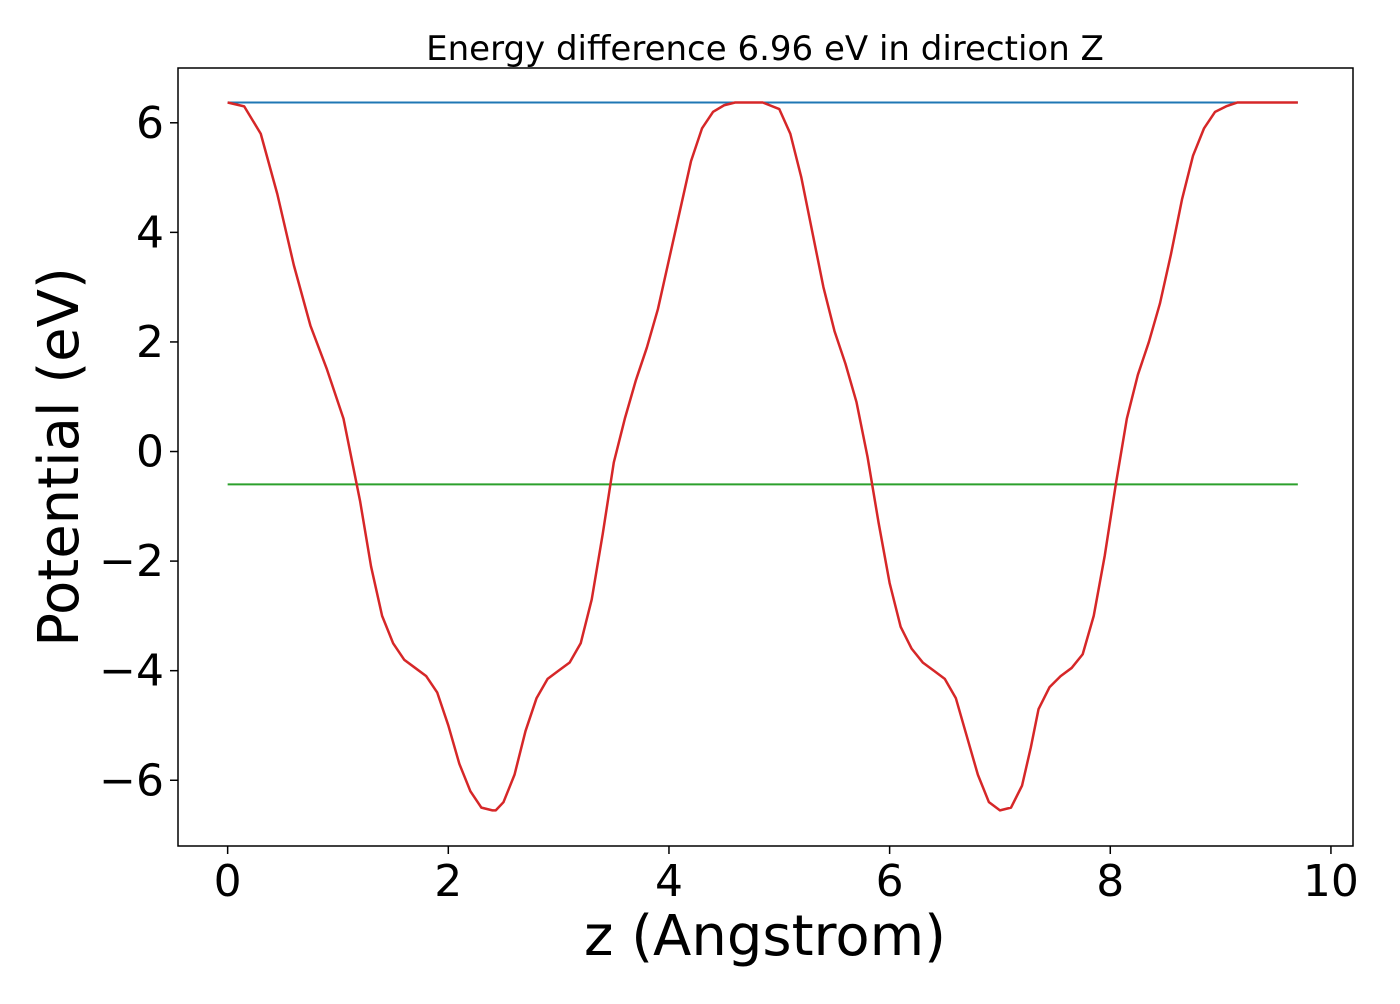 This screenshot has width=1400, height=1004. Describe the element at coordinates (669, 881) in the screenshot. I see `x-tick-label: 4` at that location.